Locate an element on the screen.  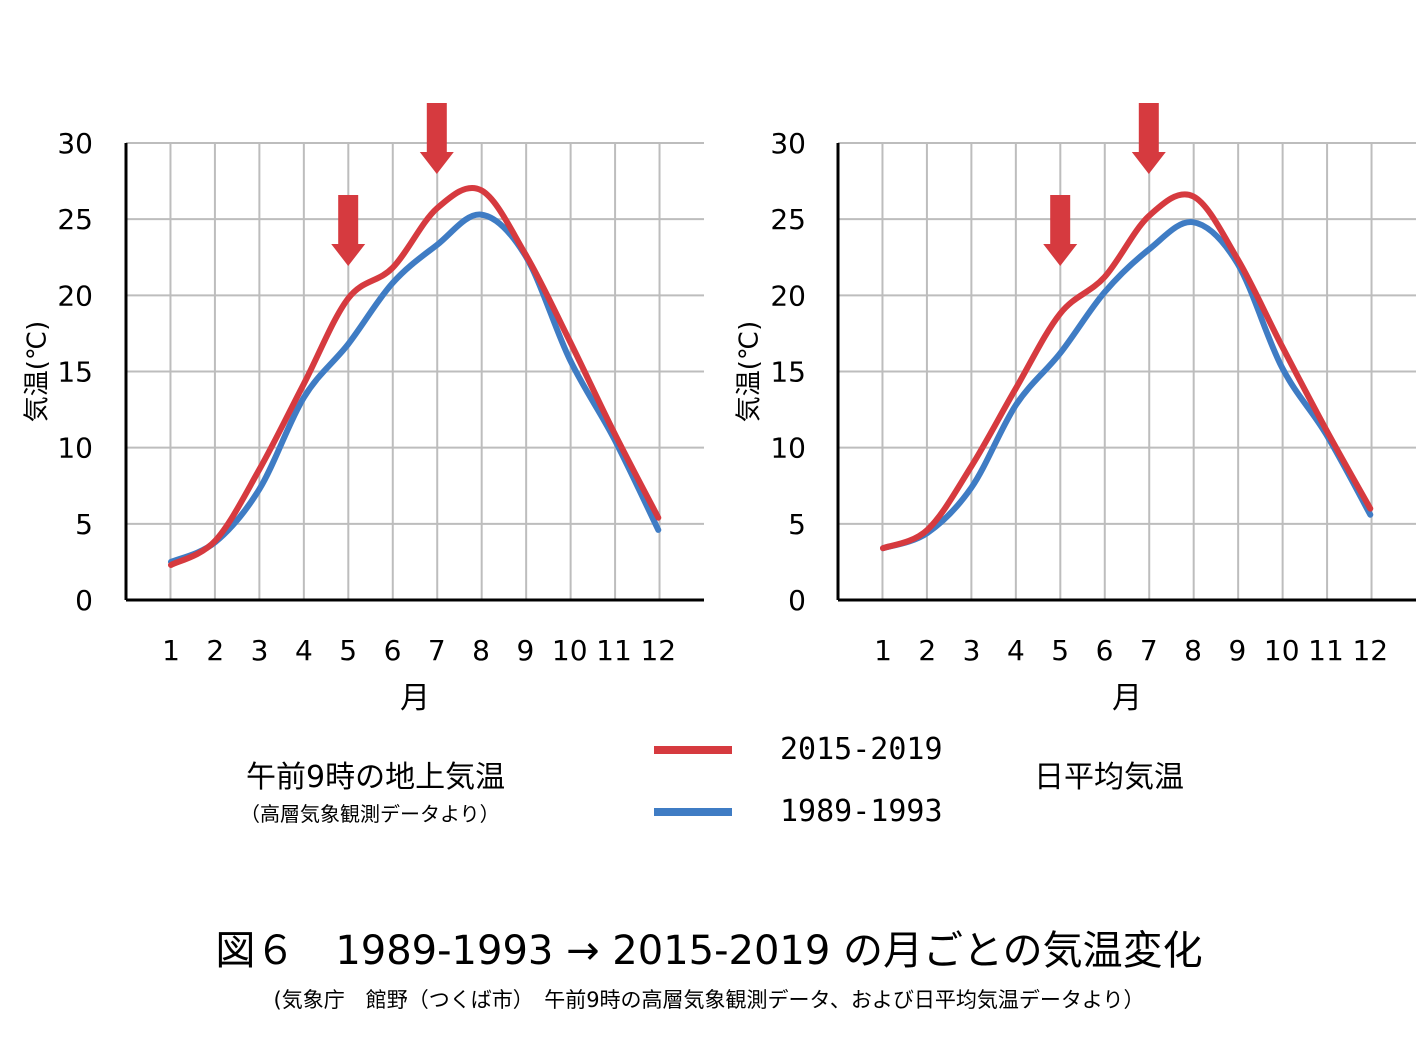
legend-label-1989-1993: 1989-1993 is located at coordinates (861, 811).